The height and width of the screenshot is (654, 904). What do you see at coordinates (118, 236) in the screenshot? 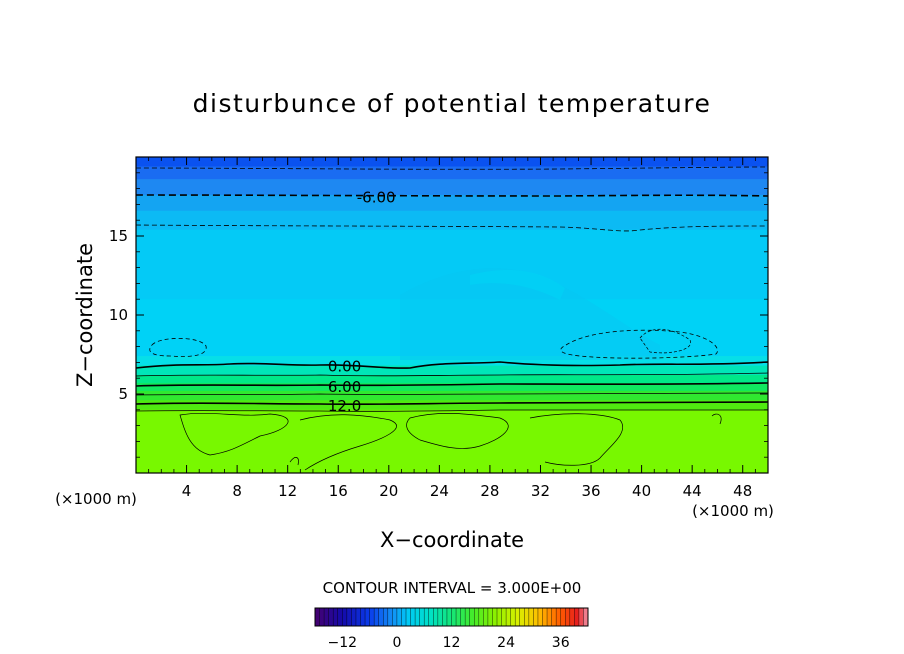
I see `y-tick-label: 15` at bounding box center [118, 236].